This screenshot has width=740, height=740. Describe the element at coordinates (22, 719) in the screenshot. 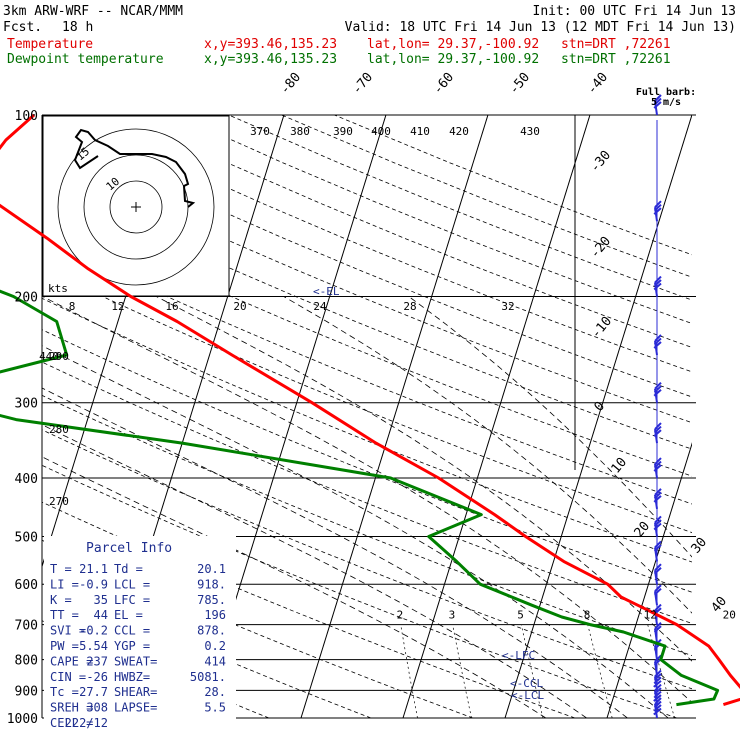

I see `pressure-label: 1000` at that location.